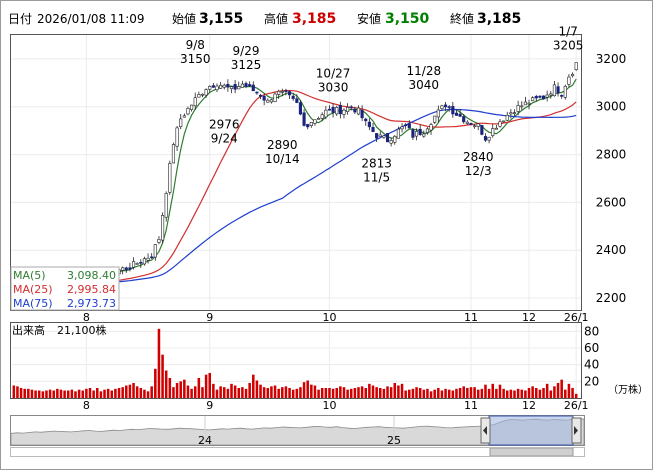  I want to click on low-value: 3,150, so click(407, 19).